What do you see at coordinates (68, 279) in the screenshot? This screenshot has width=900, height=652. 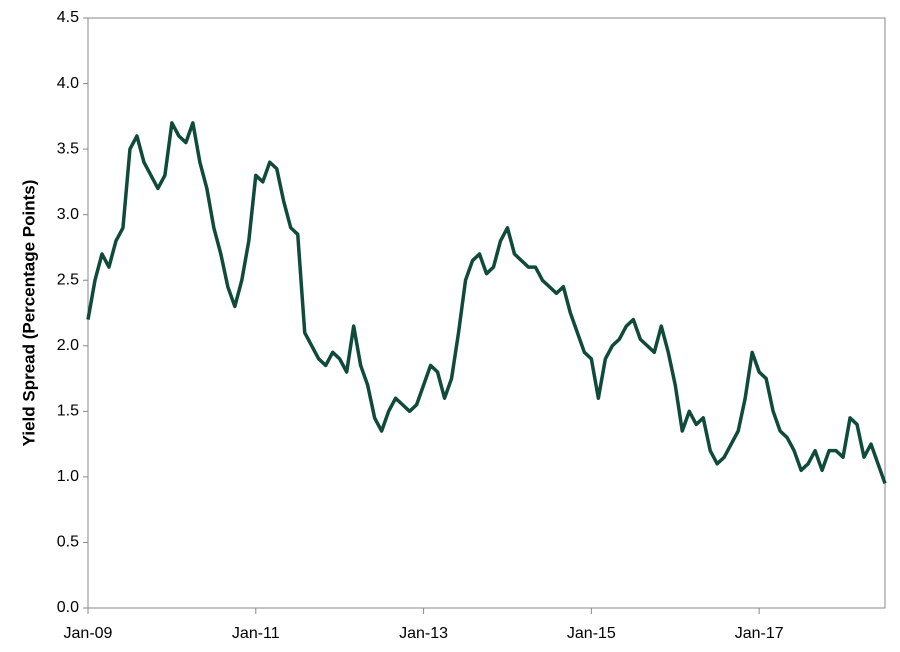 I see `y-tick-label: 2.5` at bounding box center [68, 279].